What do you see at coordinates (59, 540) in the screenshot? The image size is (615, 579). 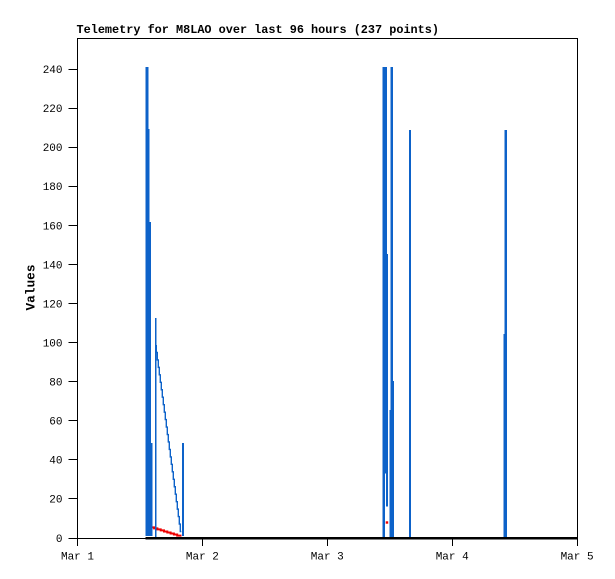 I see `svg-text: 0` at bounding box center [59, 540].